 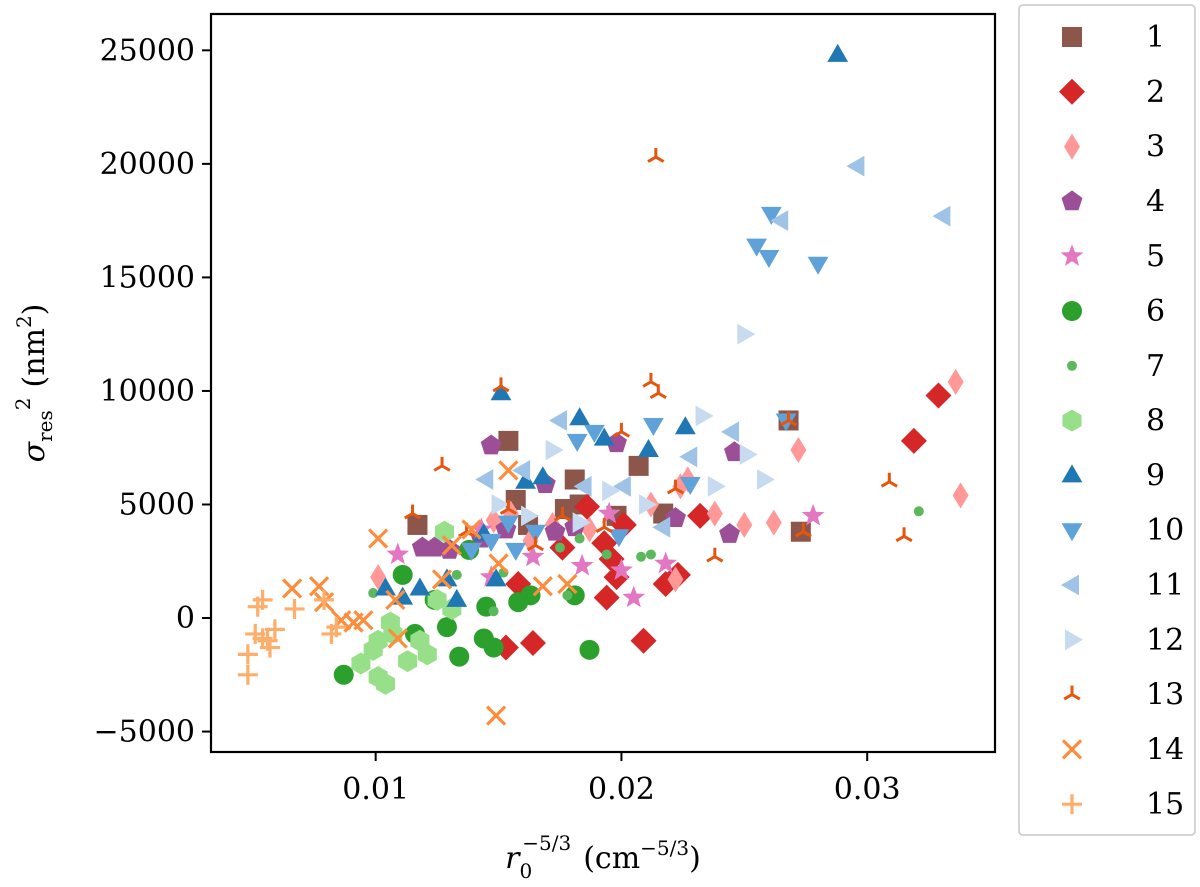 What do you see at coordinates (1124, 640) in the screenshot?
I see `legend-item-12: 12` at bounding box center [1124, 640].